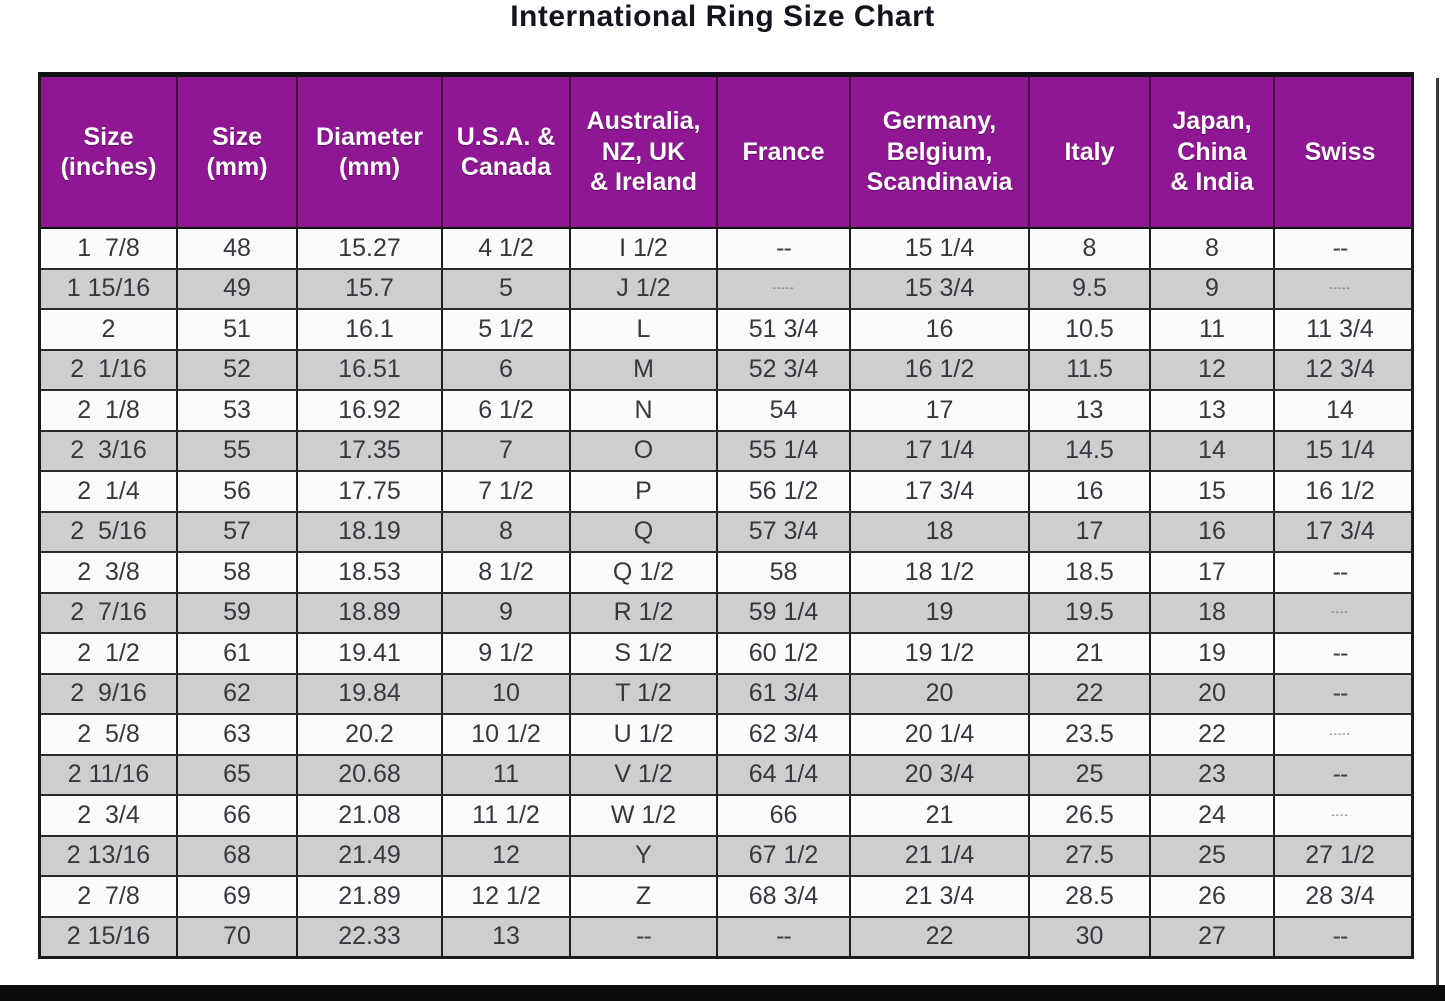  Describe the element at coordinates (370, 329) in the screenshot. I see `table-cell: 16.1` at that location.